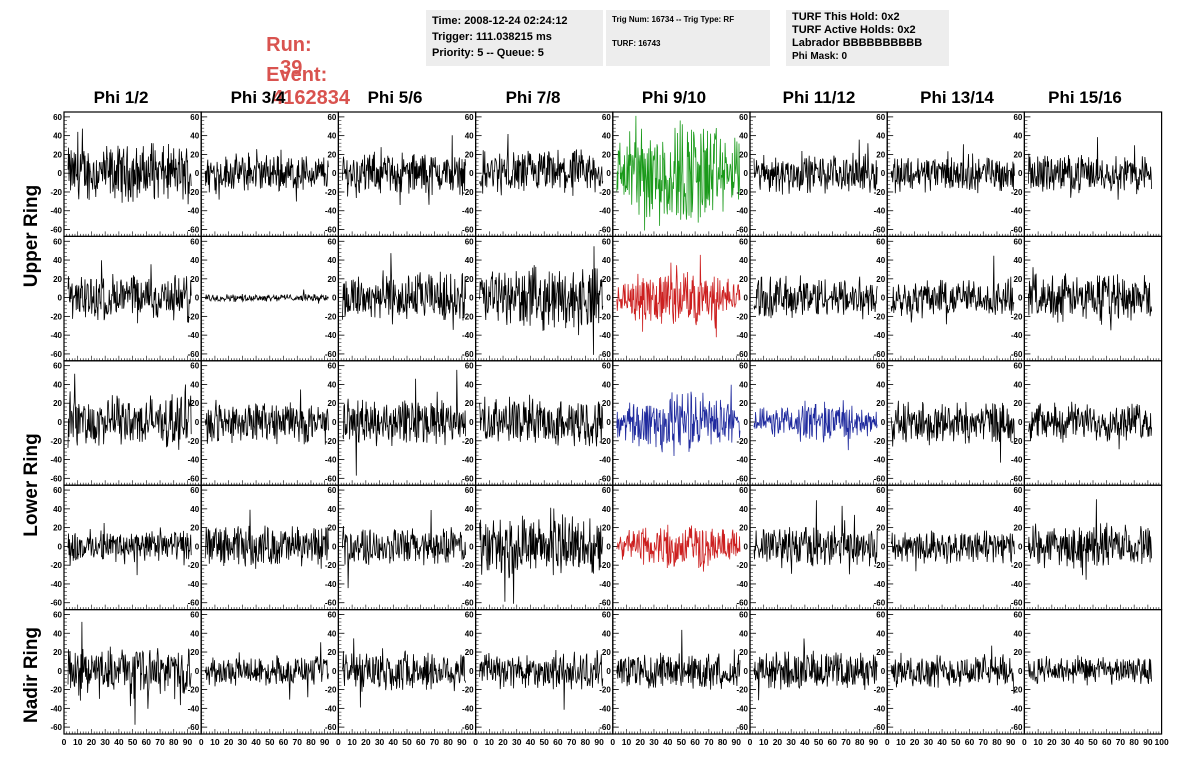  I want to click on trigger-text: Trigger: 111.038215 ms, so click(492, 37).